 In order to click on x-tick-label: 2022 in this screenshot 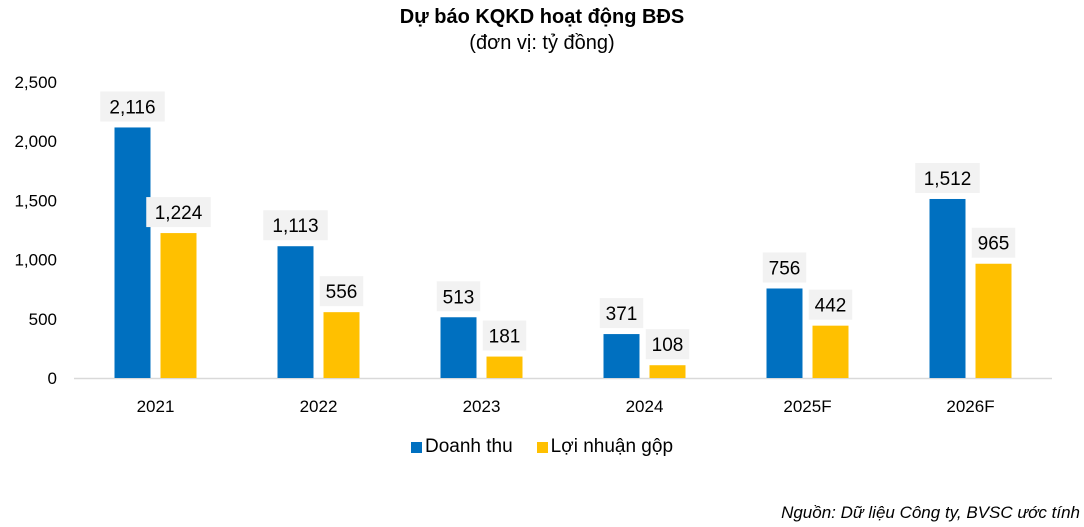, I will do `click(319, 406)`.